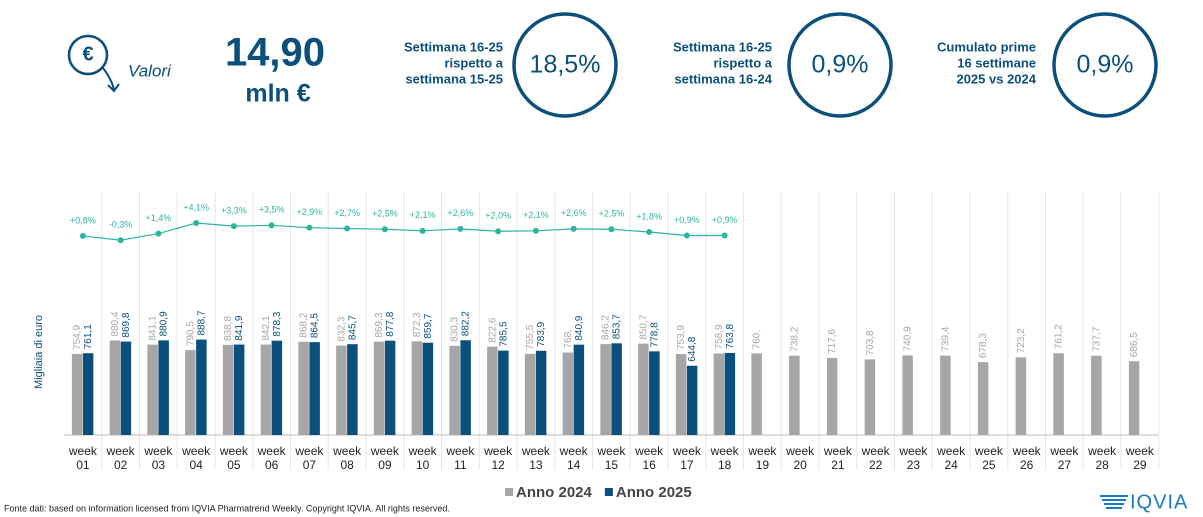  What do you see at coordinates (876, 465) in the screenshot?
I see `x-tick-line: 22` at bounding box center [876, 465].